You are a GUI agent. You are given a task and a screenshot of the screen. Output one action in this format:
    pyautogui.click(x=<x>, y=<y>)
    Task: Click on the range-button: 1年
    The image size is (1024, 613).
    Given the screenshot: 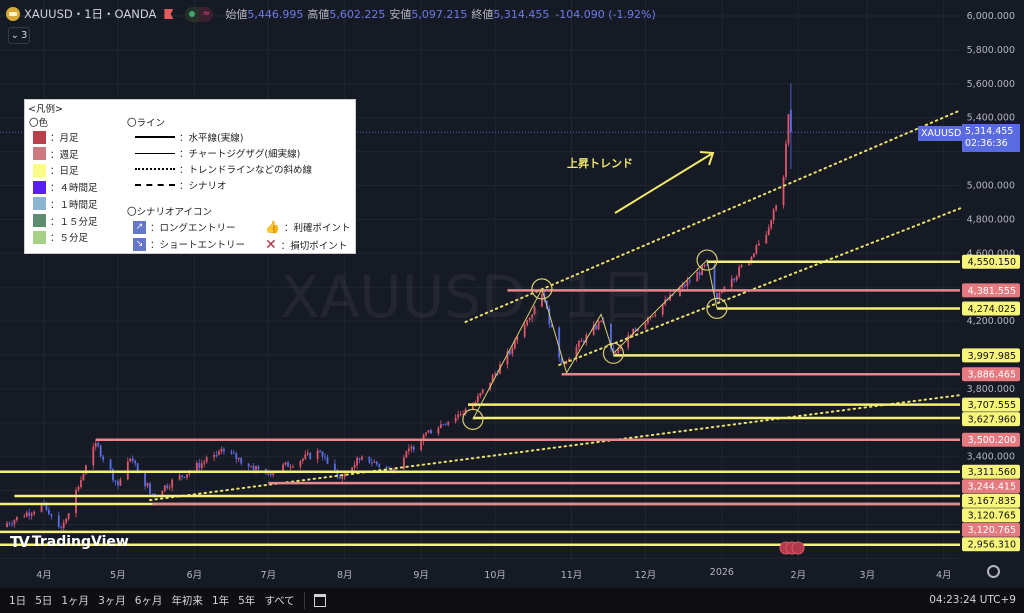 What is the action you would take?
    pyautogui.click(x=220, y=601)
    